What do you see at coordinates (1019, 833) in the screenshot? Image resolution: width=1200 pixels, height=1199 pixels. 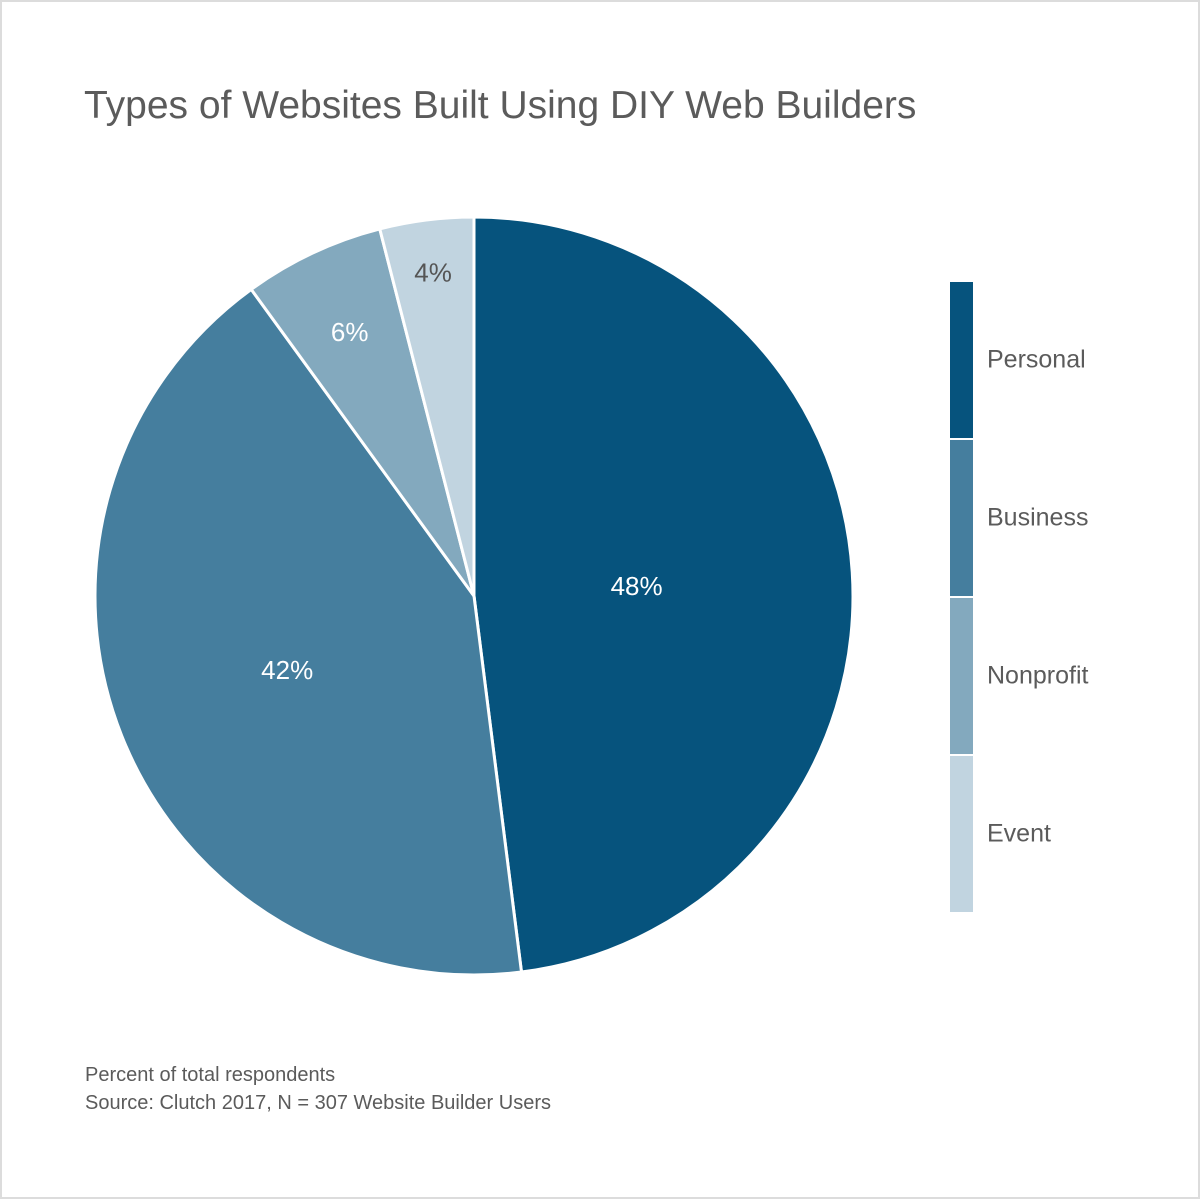 I see `legend-label-event: Event` at bounding box center [1019, 833].